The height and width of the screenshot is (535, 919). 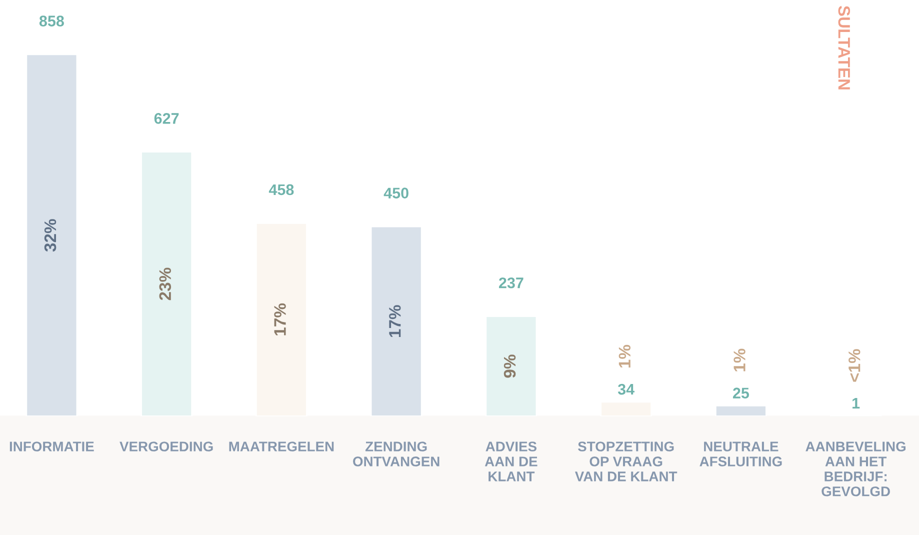 What do you see at coordinates (165, 284) in the screenshot?
I see `annotation: 23%` at bounding box center [165, 284].